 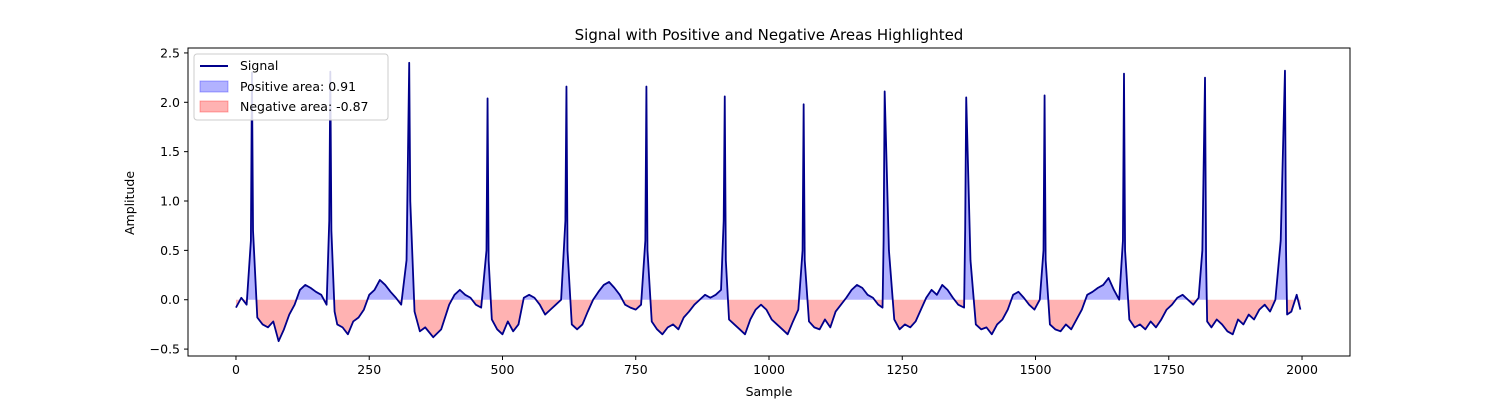 I want to click on y-tick-label: 2.5, so click(x=170, y=52).